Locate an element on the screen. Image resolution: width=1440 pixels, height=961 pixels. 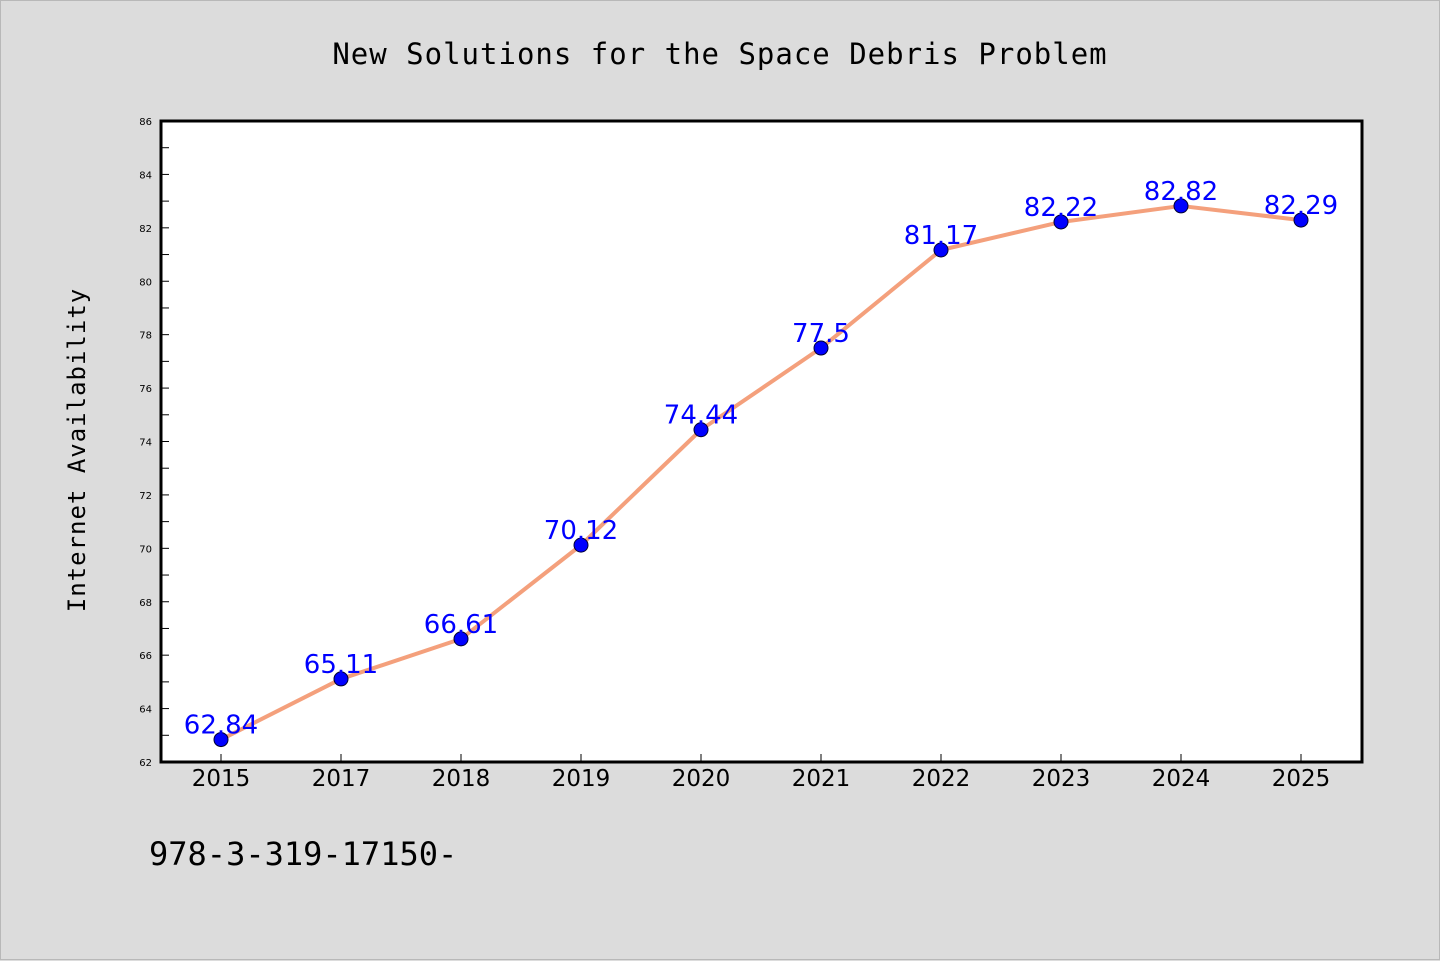
y-tick-label: 76 is located at coordinates (145, 389).